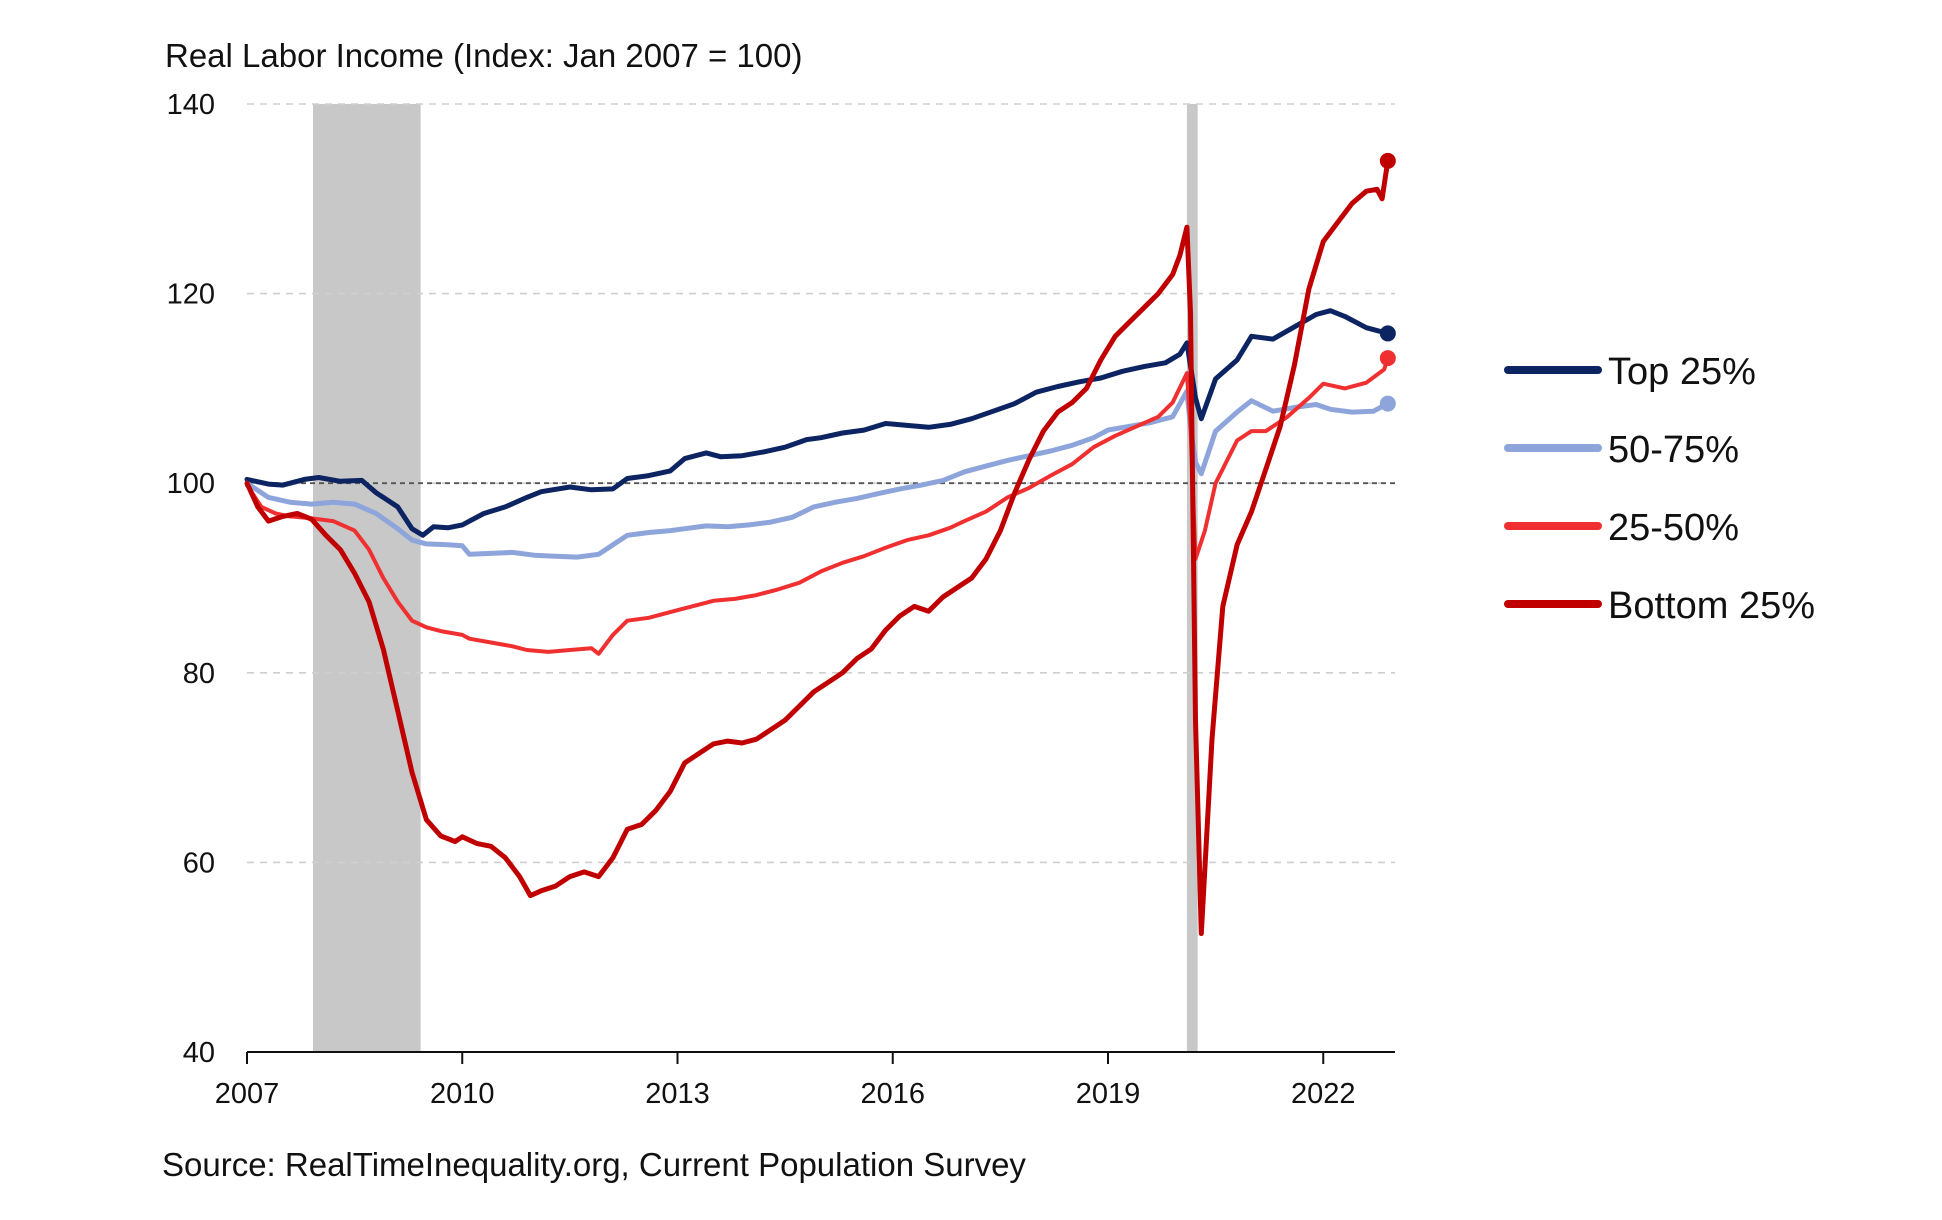  What do you see at coordinates (1673, 450) in the screenshot?
I see `legend-label-50-75: 50-75%` at bounding box center [1673, 450].